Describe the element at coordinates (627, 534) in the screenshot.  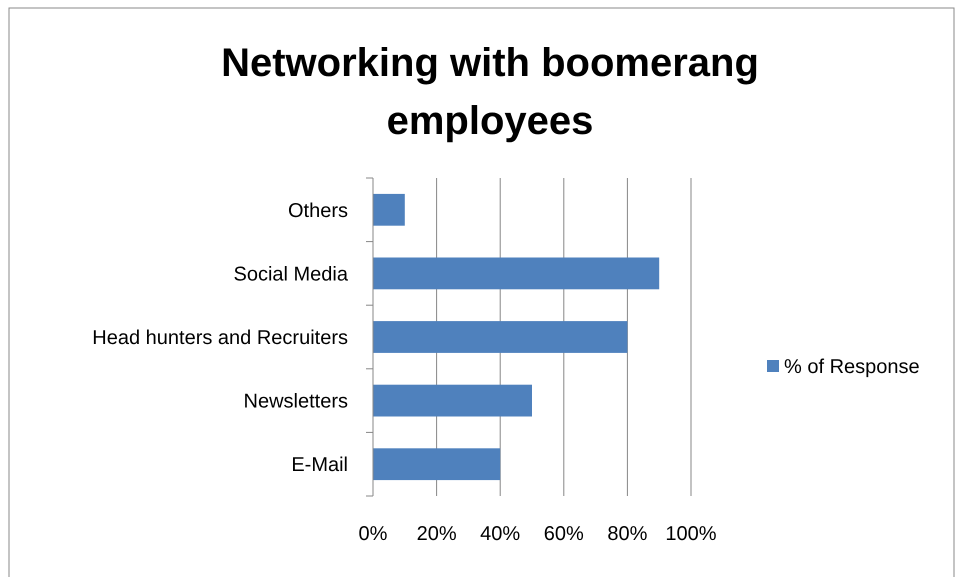
I see `x-tick-label: 80%` at that location.